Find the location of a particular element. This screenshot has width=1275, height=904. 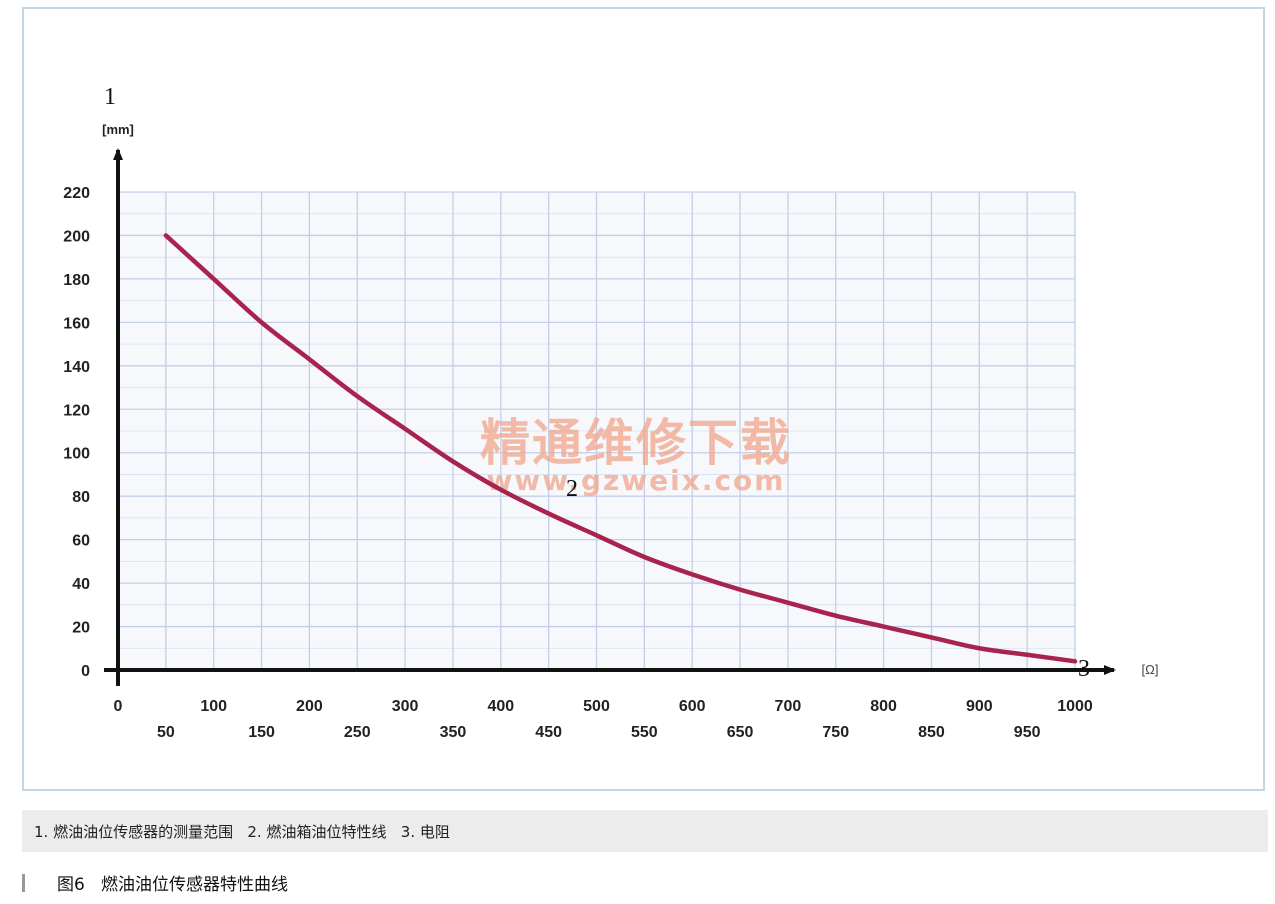

marker-1: 1 is located at coordinates (110, 97).